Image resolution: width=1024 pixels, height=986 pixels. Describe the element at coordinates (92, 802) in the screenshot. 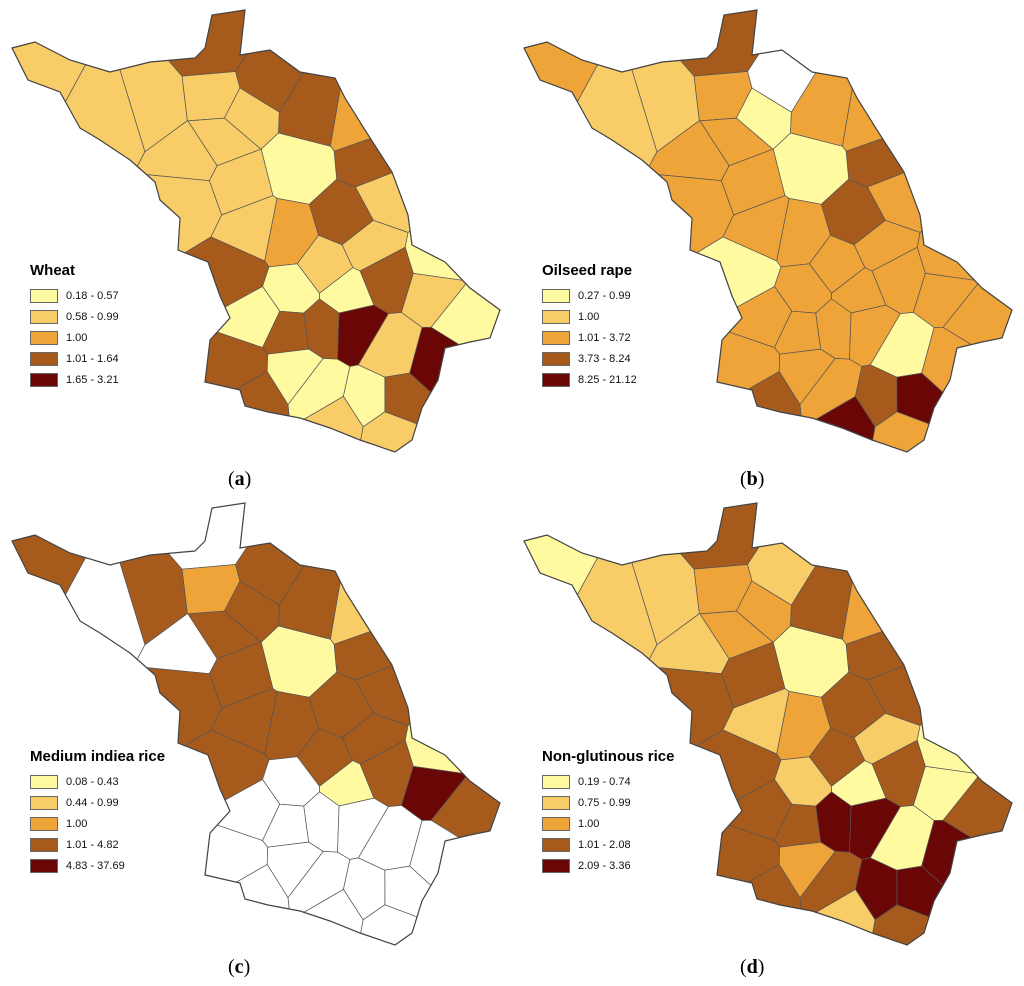

I see `legend-label: 0.44 - 0.99` at that location.